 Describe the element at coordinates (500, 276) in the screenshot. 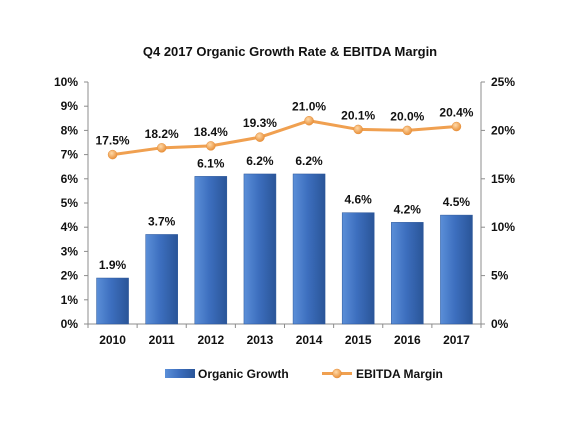

I see `y-right-tick-label: 5%` at that location.